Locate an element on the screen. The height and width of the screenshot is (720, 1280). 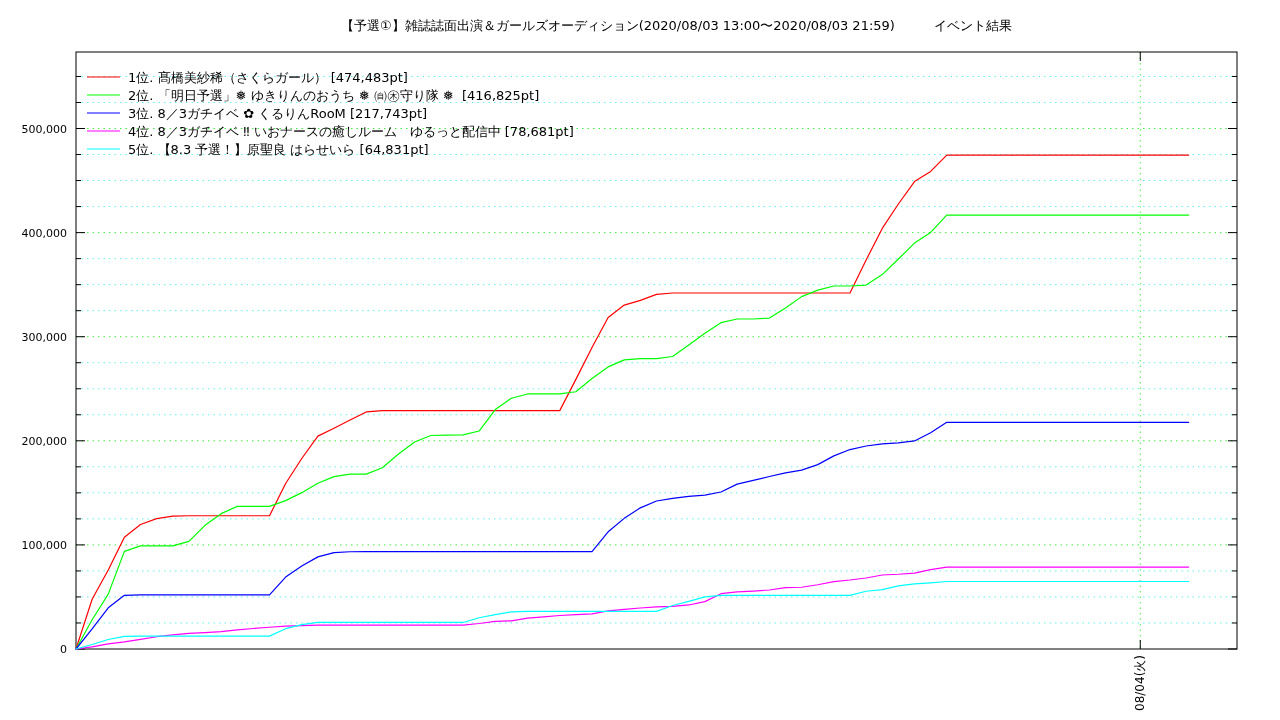
legend-label: 3位. 8／3ガチイベ ✿ くるりんRooM [217,743pt] is located at coordinates (278, 113).